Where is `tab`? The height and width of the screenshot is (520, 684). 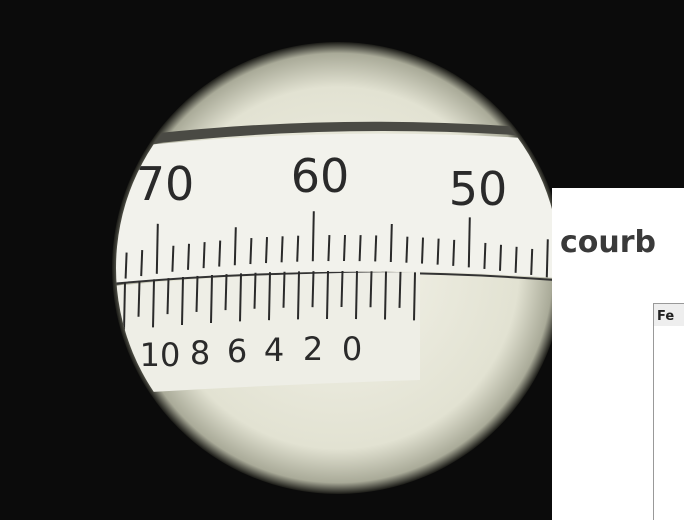
tab is located at coordinates (669, 315).